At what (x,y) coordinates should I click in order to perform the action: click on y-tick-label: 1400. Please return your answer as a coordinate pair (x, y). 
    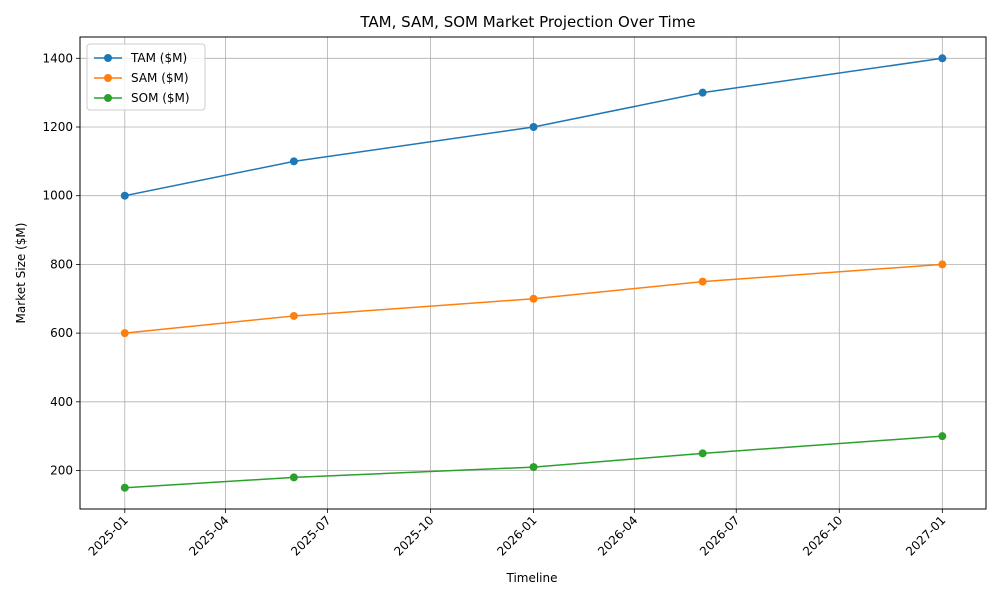
    Looking at the image, I should click on (57, 58).